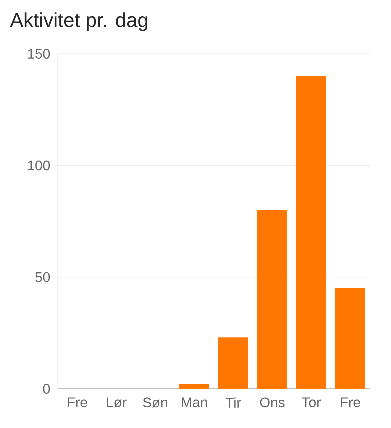 The image size is (391, 428). What do you see at coordinates (234, 403) in the screenshot?
I see `x-tick-label: Tir` at bounding box center [234, 403].